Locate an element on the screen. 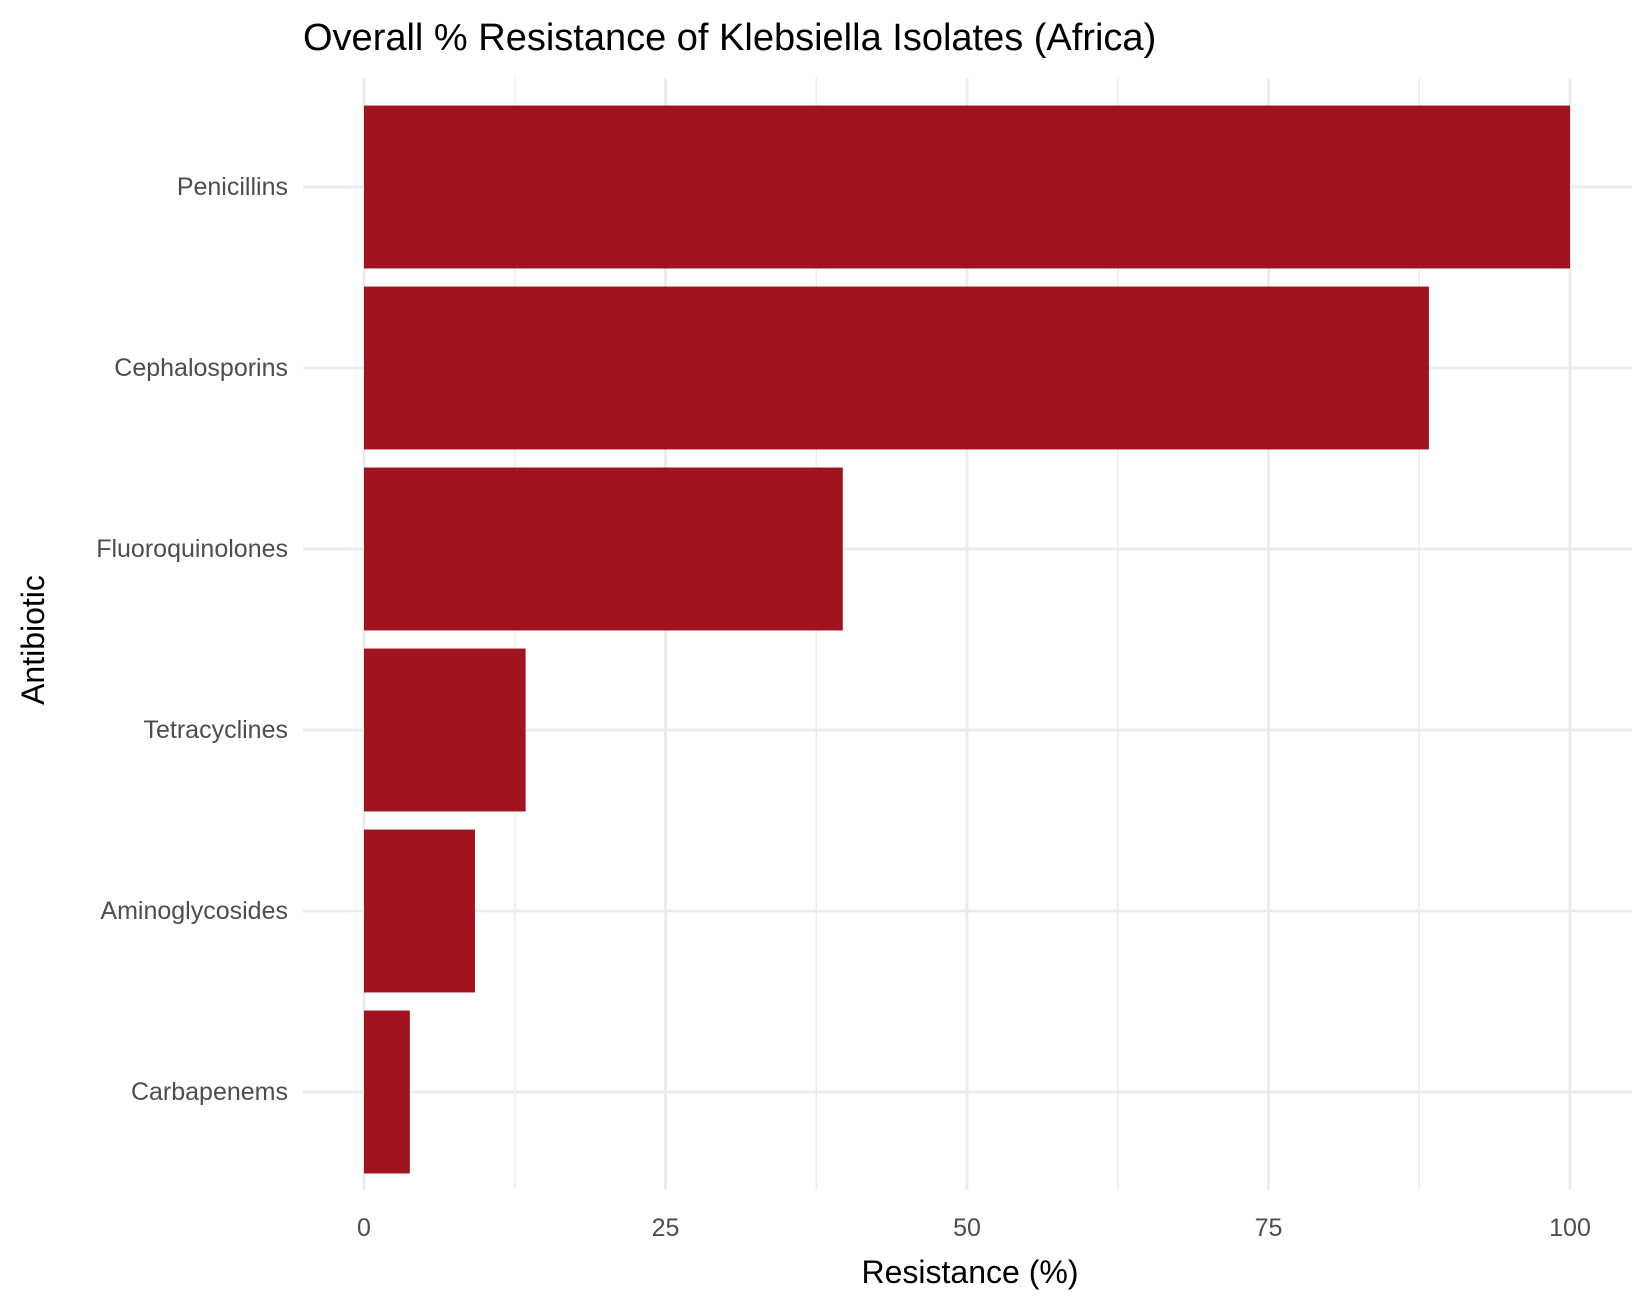 This screenshot has width=1640, height=1305. x-axis-title: Resistance (%) is located at coordinates (970, 1272).